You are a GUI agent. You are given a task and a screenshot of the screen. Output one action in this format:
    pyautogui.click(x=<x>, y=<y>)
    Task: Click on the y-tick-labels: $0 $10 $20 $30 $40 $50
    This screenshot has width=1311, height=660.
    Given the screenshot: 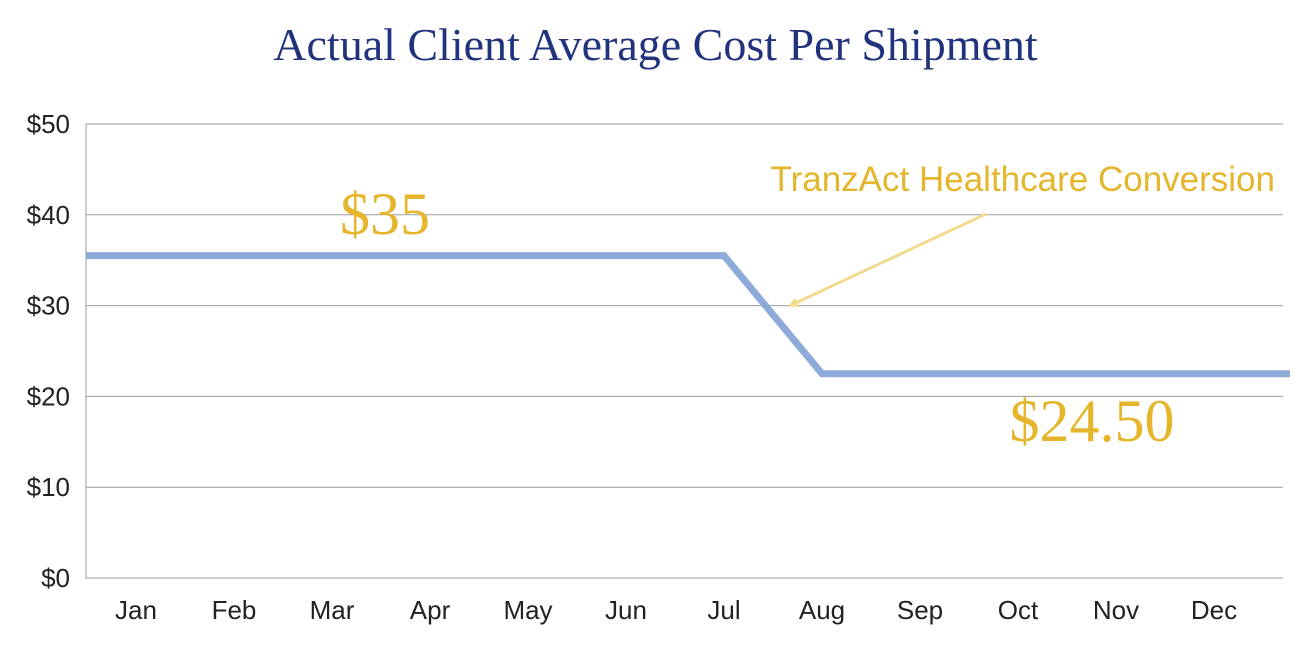 What is the action you would take?
    pyautogui.click(x=48, y=351)
    